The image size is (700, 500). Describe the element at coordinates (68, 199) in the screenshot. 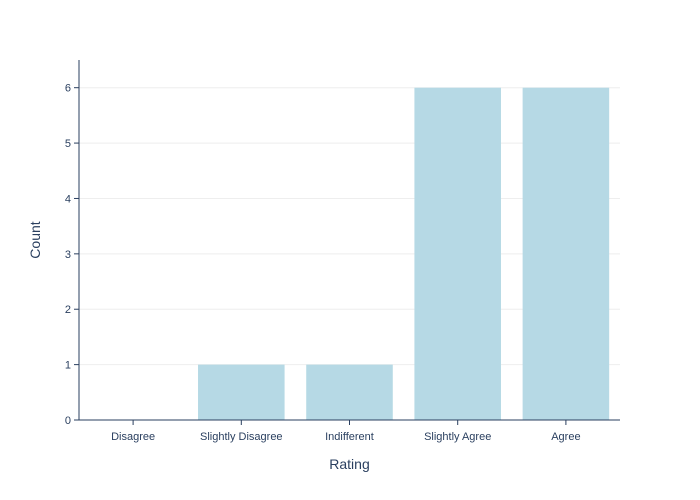

I see `y-tick-label: 4` at that location.